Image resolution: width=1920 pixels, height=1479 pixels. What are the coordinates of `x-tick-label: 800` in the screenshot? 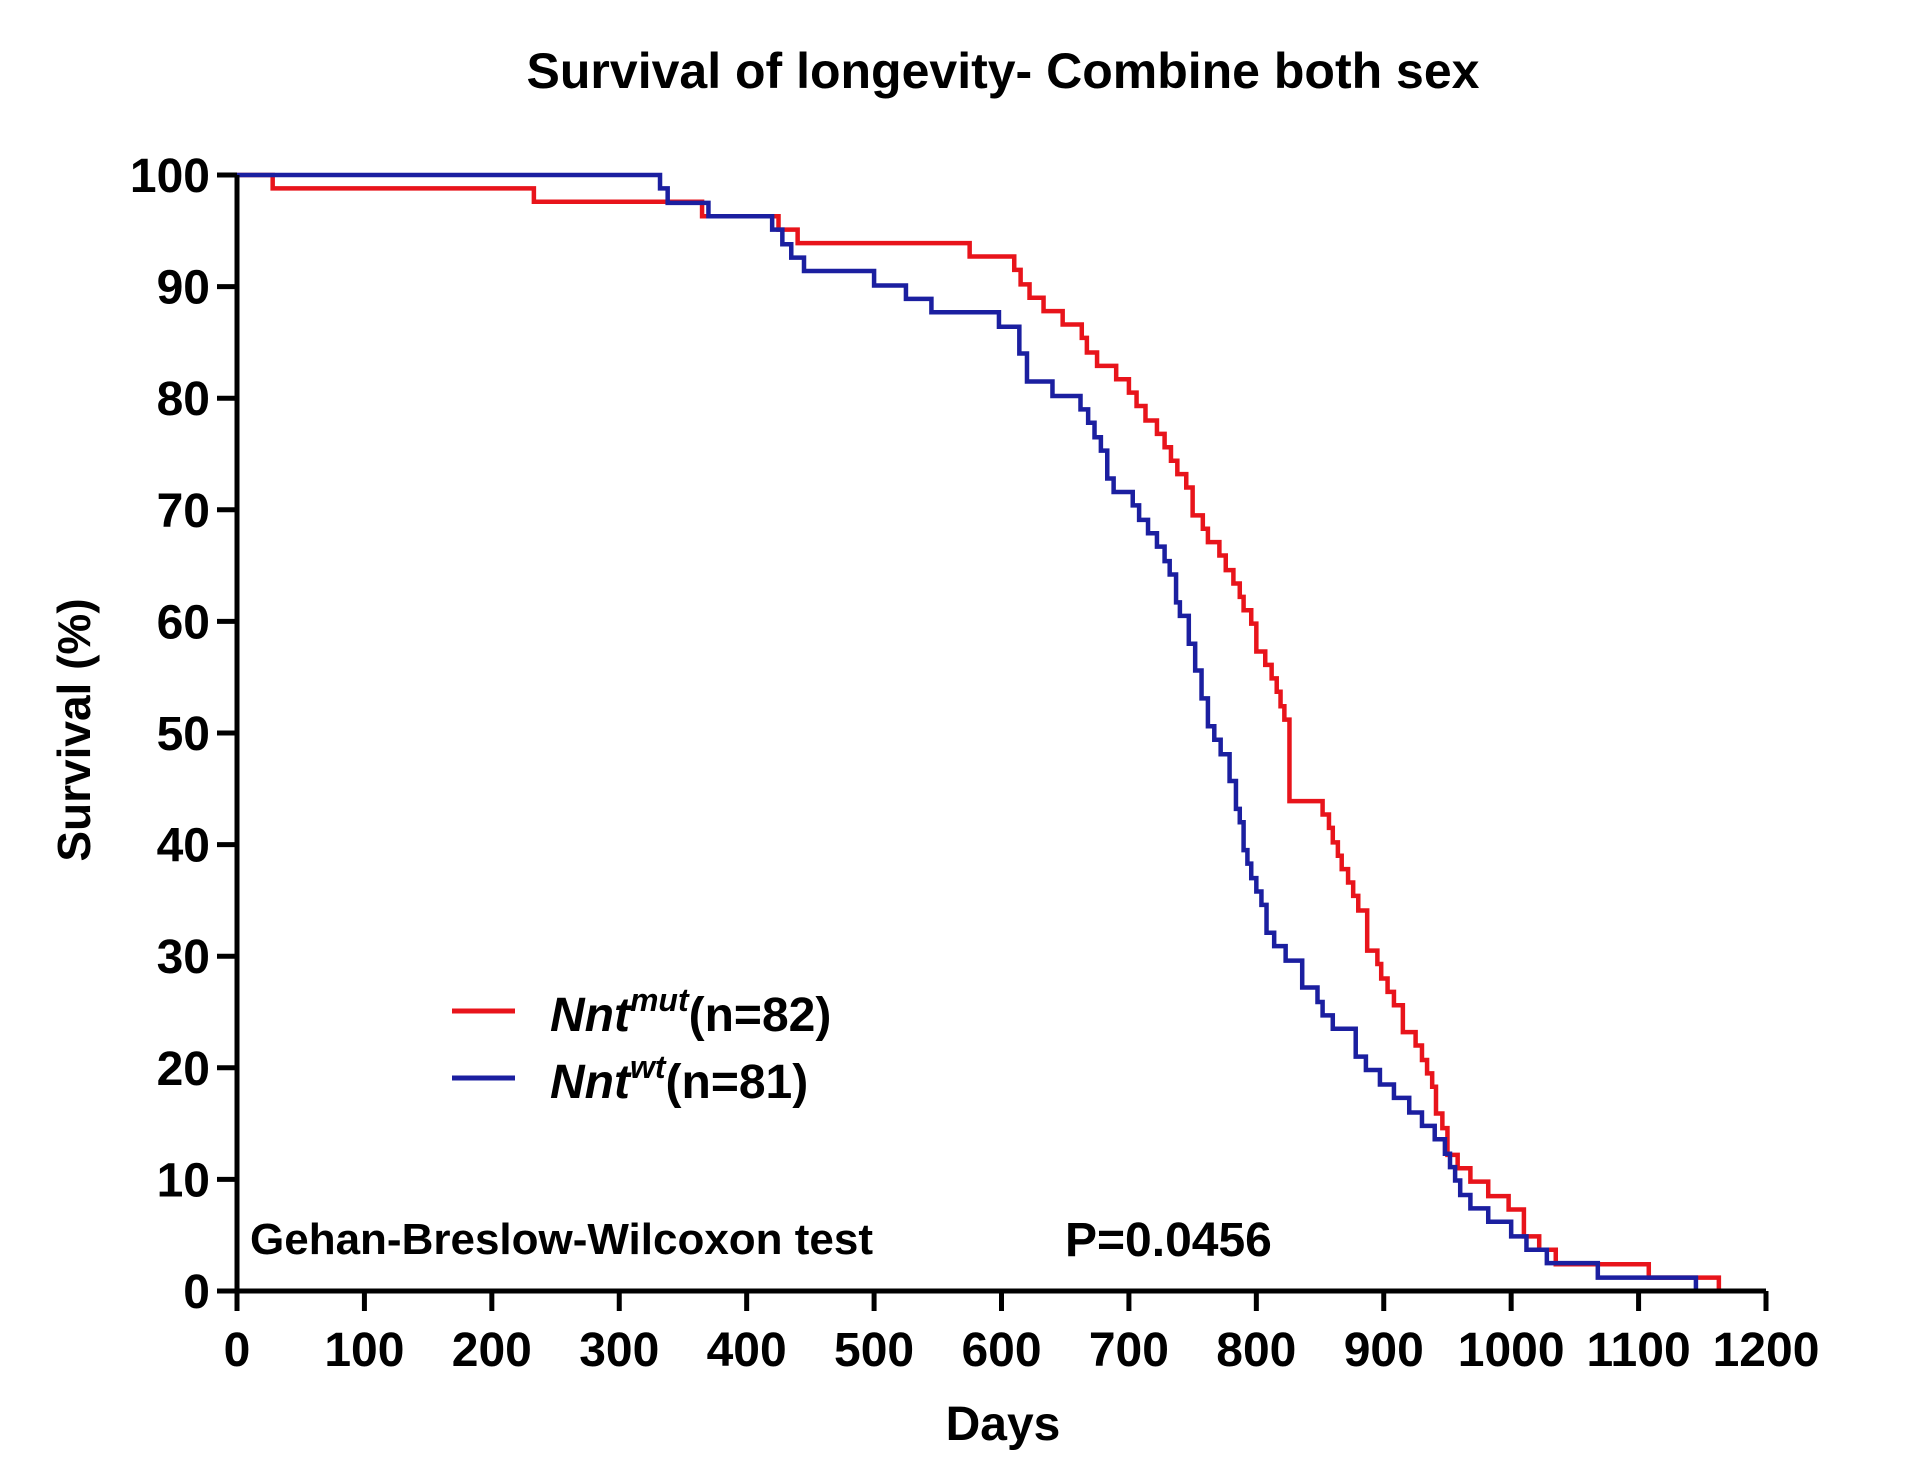 It's located at (1256, 1350).